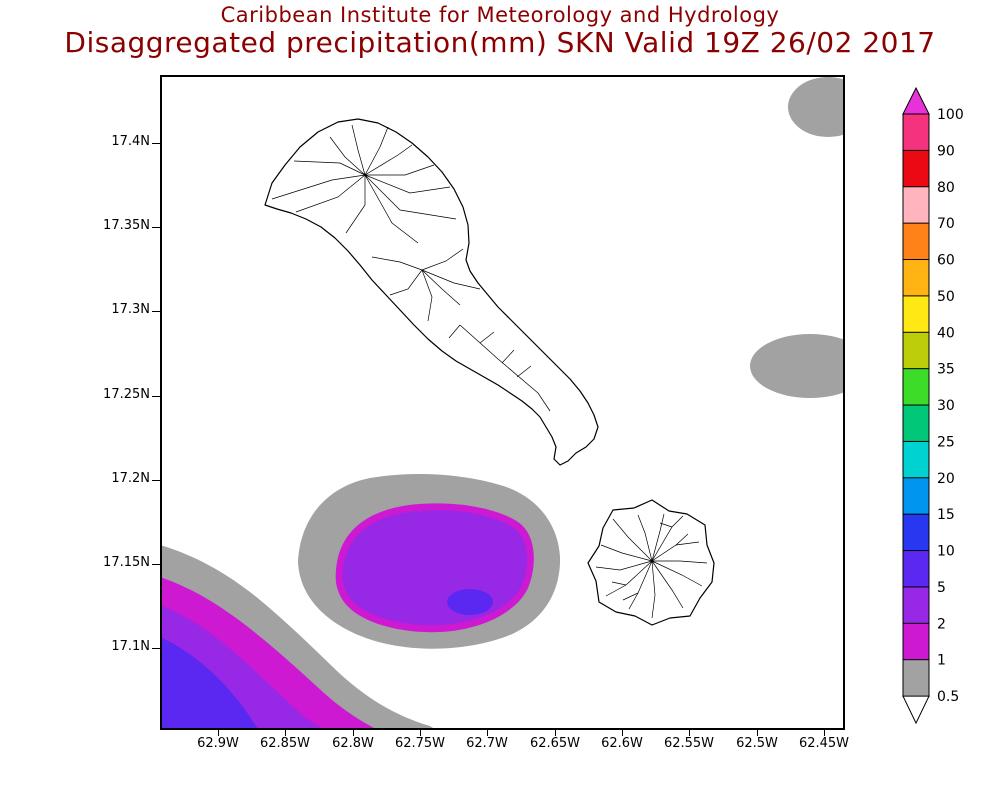 Image resolution: width=1000 pixels, height=800 pixels. Describe the element at coordinates (130, 646) in the screenshot. I see `lat-axis-label: 17.1N` at that location.